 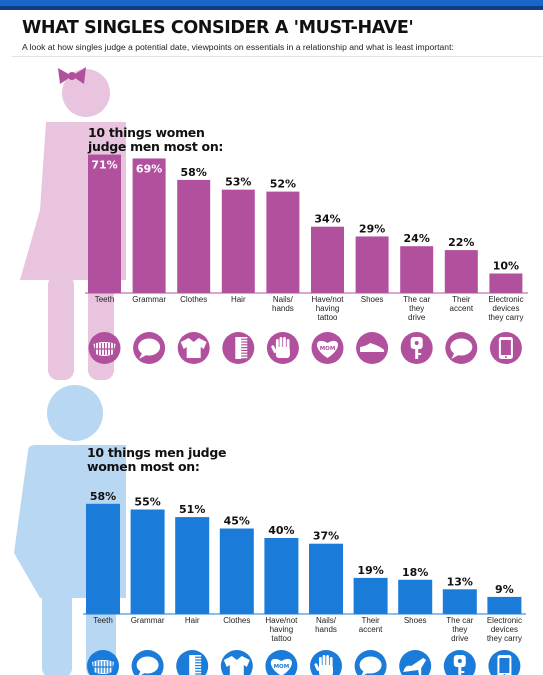 What do you see at coordinates (460, 581) in the screenshot?
I see `data-label: 13%` at bounding box center [460, 581].